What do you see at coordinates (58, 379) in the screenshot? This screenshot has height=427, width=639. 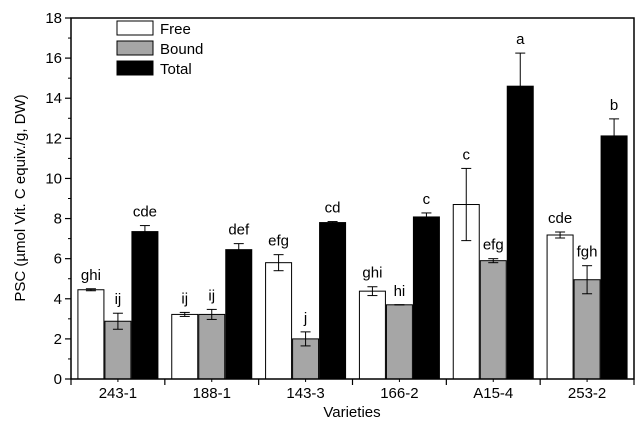 I see `y-tick-label: 0` at bounding box center [58, 379].